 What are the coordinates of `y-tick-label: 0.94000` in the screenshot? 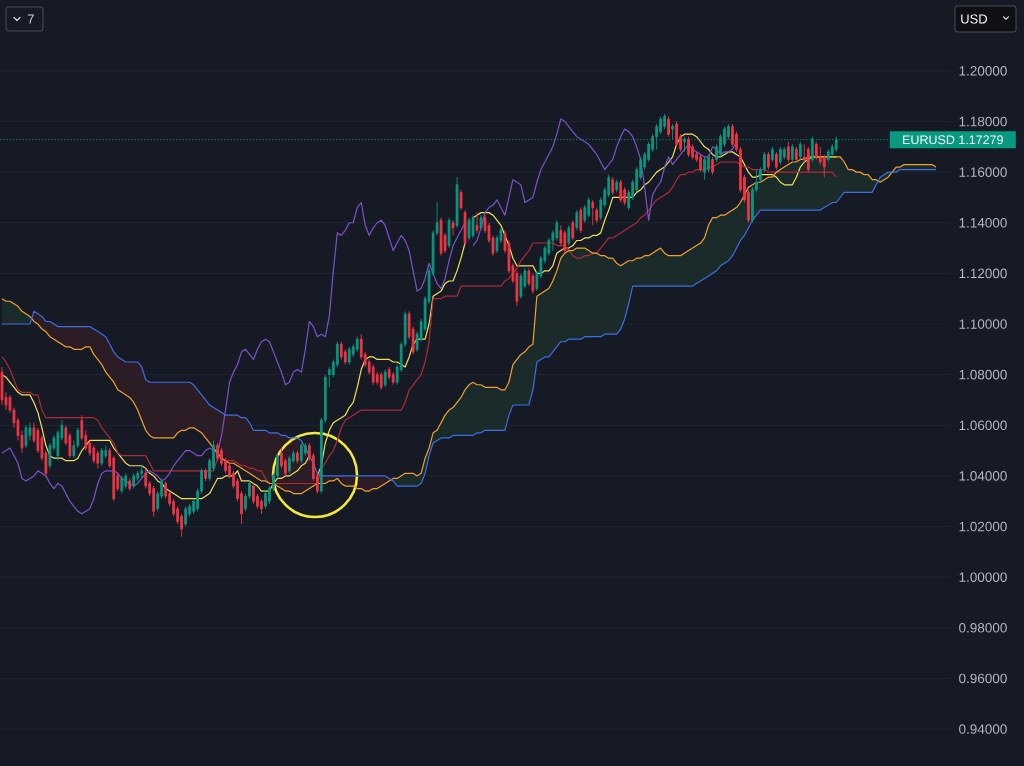 It's located at (983, 729).